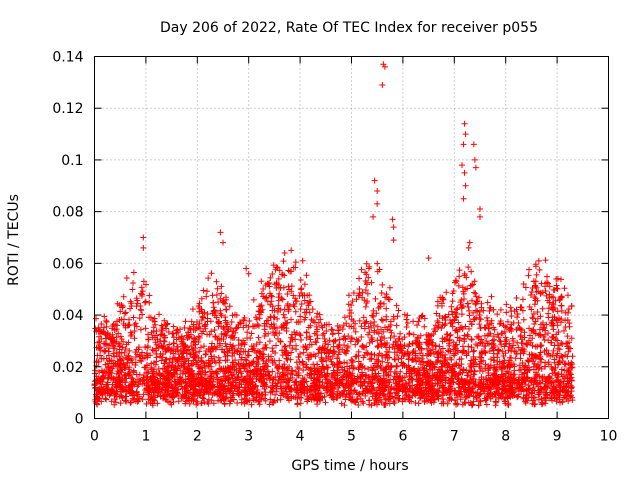  What do you see at coordinates (67, 316) in the screenshot?
I see `y-tick-label: 0.04` at bounding box center [67, 316].